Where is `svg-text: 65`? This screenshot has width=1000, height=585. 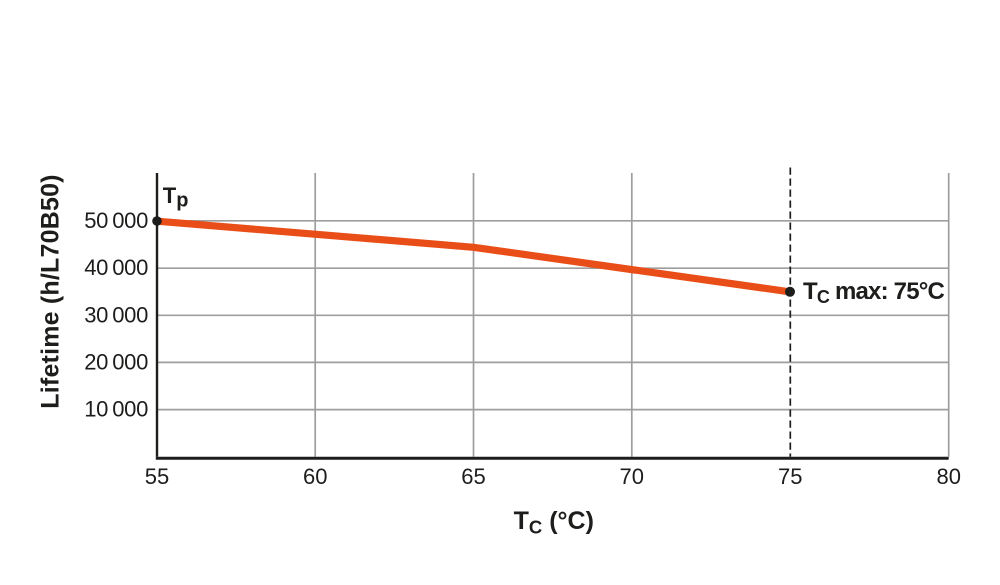 svg-text: 65 is located at coordinates (473, 476).